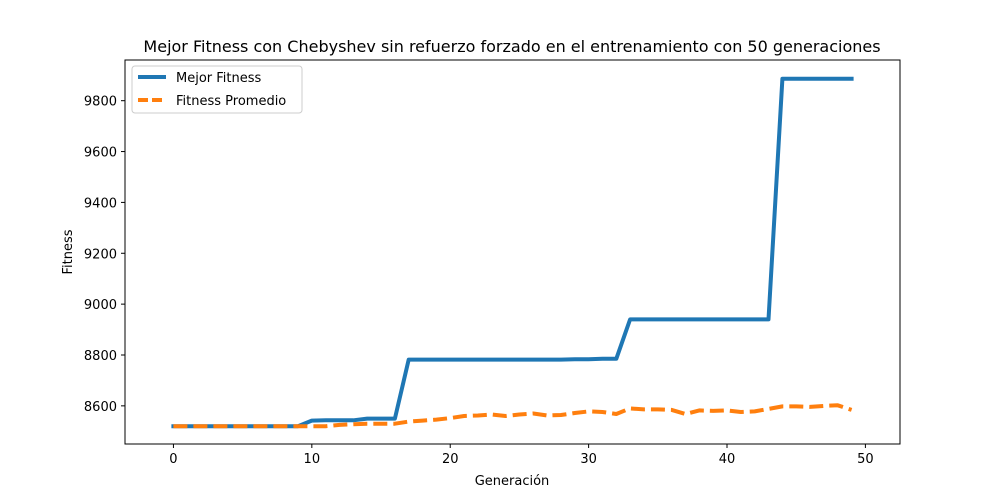 The image size is (1000, 500). I want to click on y-tick-label: 9200, so click(100, 254).